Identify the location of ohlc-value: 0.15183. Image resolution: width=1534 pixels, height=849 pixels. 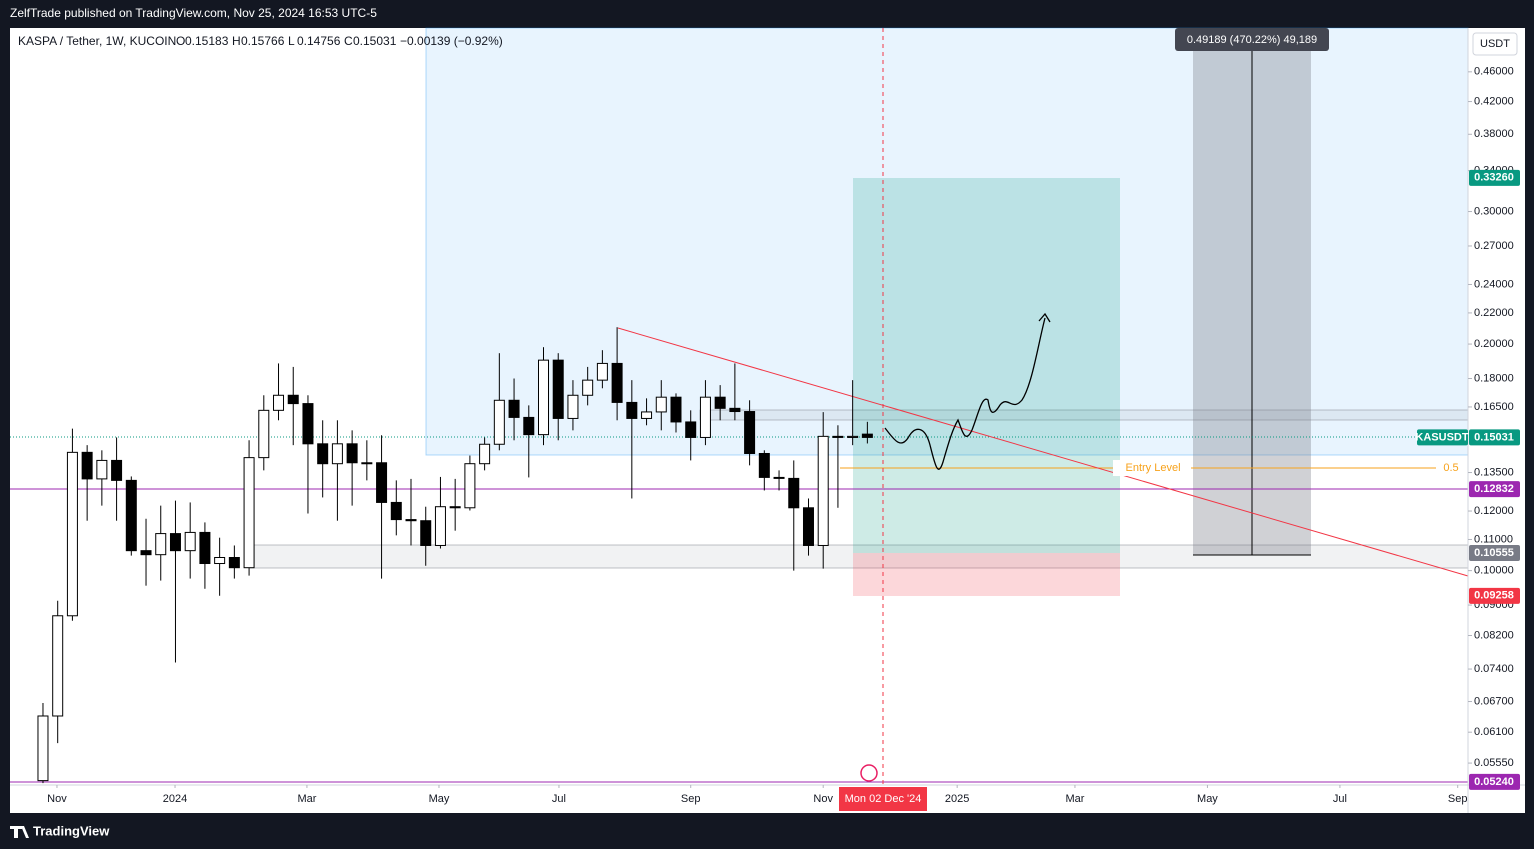
(207, 41).